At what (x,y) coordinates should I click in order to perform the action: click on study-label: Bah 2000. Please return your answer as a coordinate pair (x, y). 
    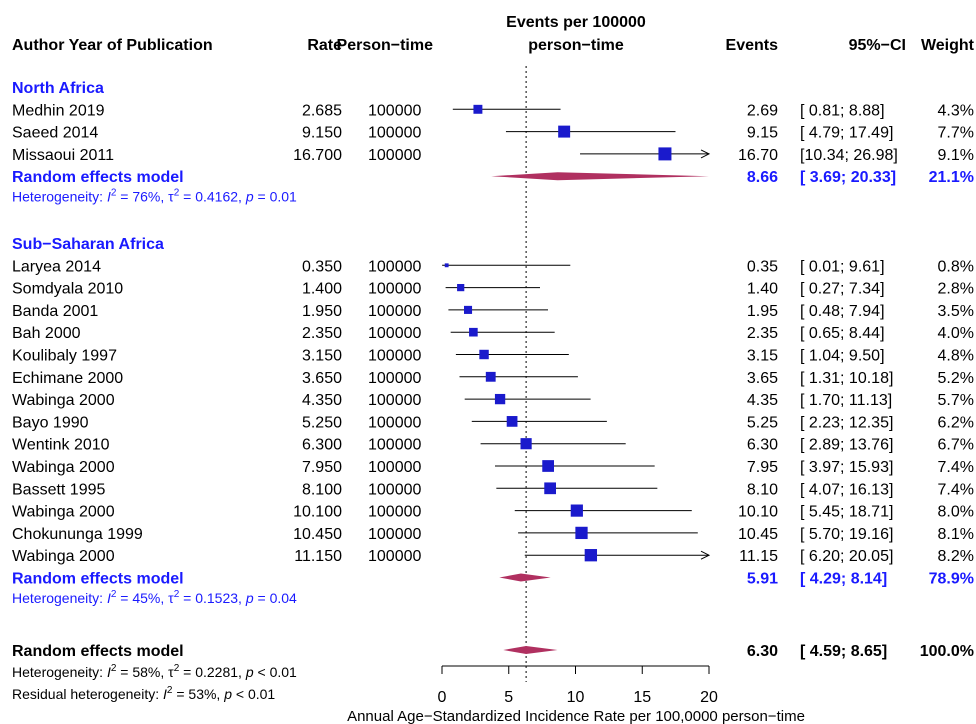
    Looking at the image, I should click on (46, 333).